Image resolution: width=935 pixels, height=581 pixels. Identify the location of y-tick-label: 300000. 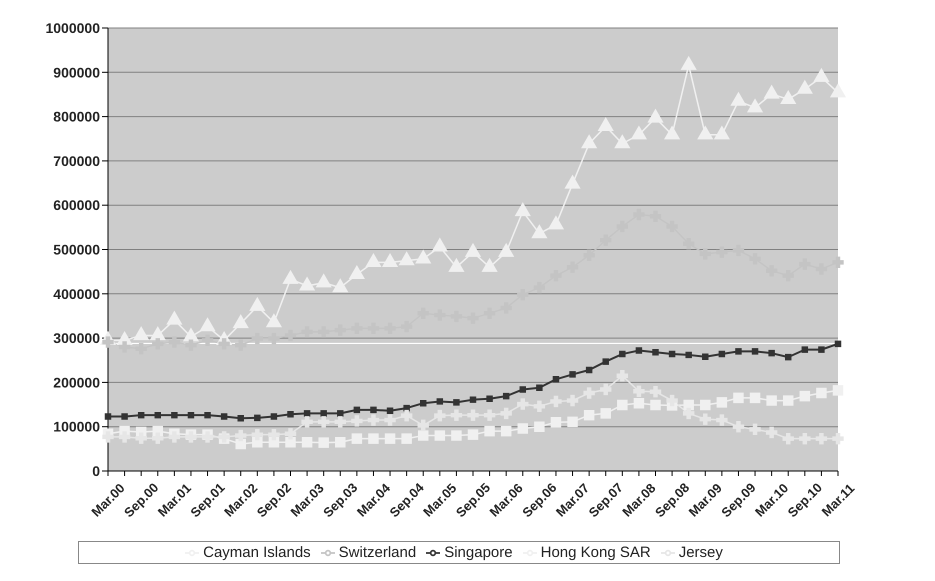
(76, 338).